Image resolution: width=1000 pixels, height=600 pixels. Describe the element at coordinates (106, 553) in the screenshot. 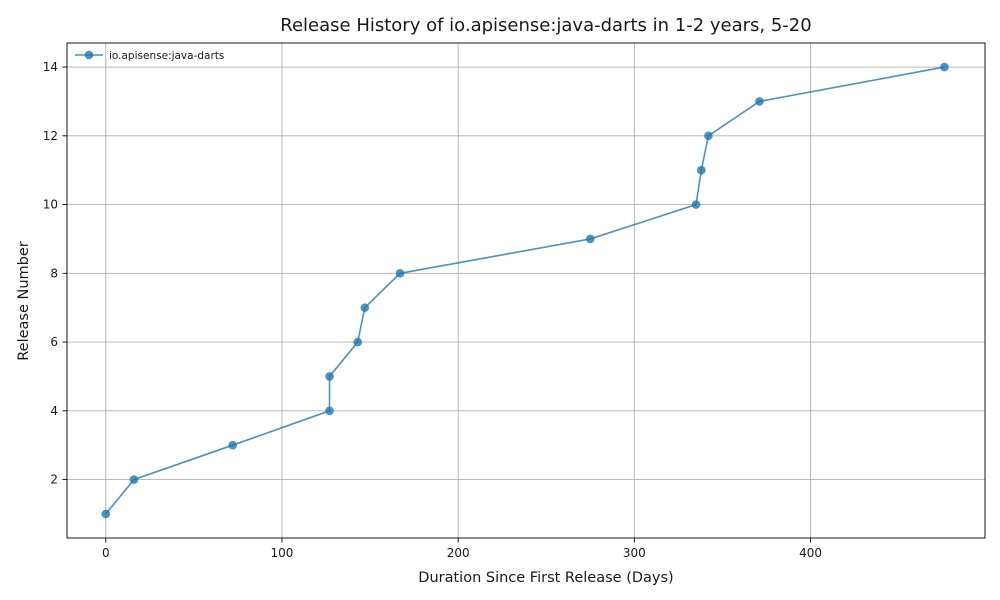

I see `x-tick-label: 0` at that location.